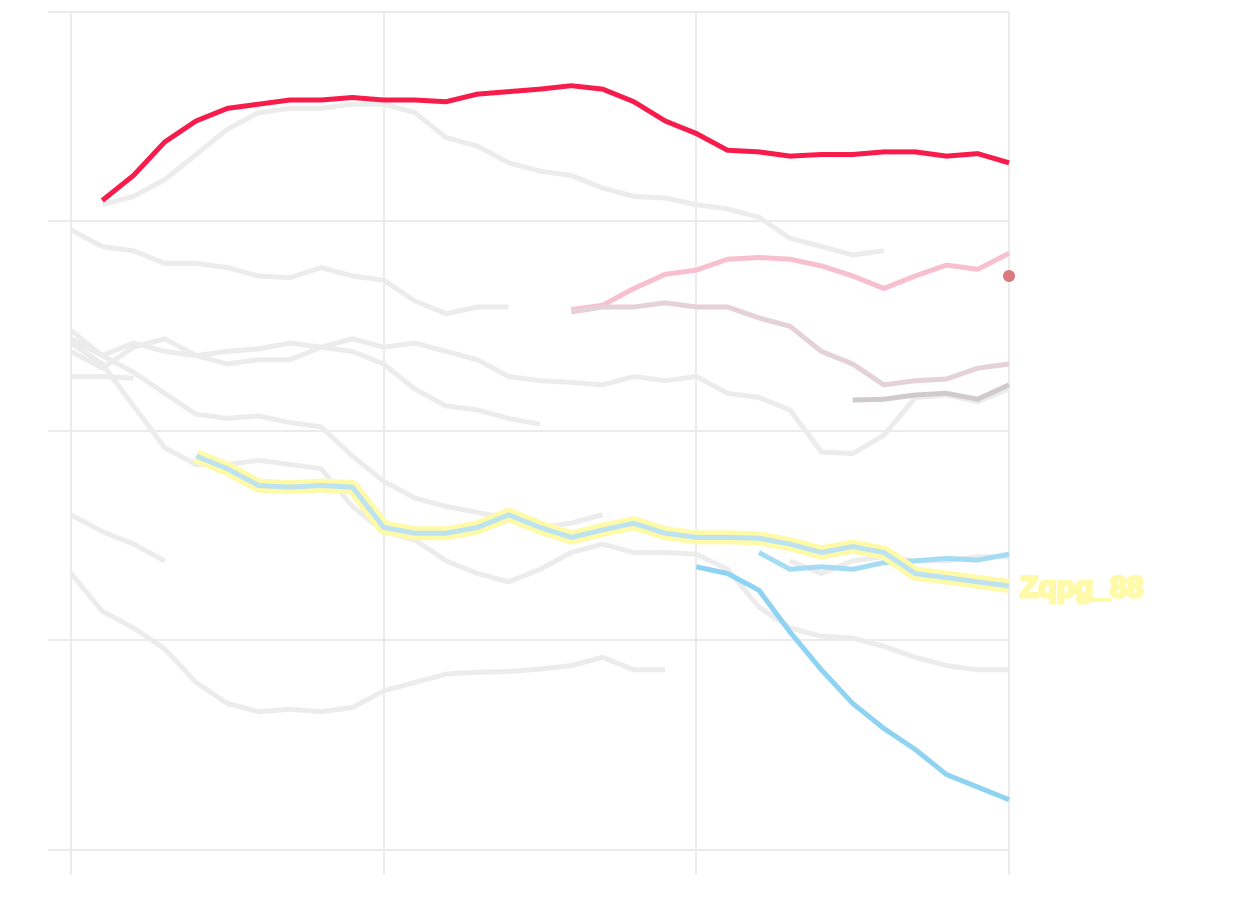  I want to click on focus-series-line, so click(602, 521).